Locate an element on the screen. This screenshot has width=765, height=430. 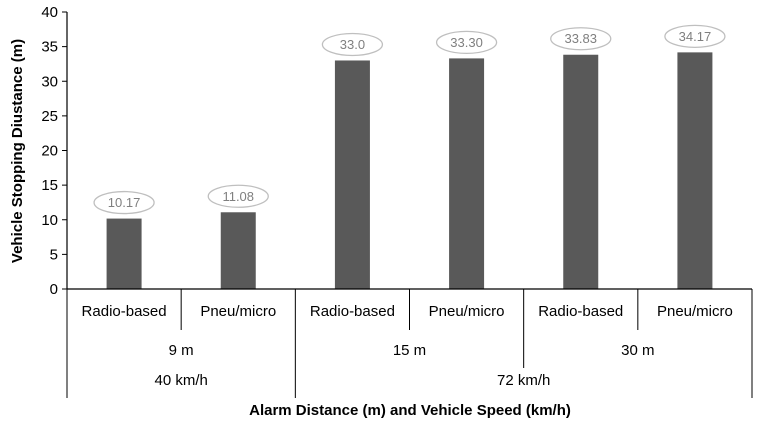
y-tick-label: 25 is located at coordinates (49, 116).